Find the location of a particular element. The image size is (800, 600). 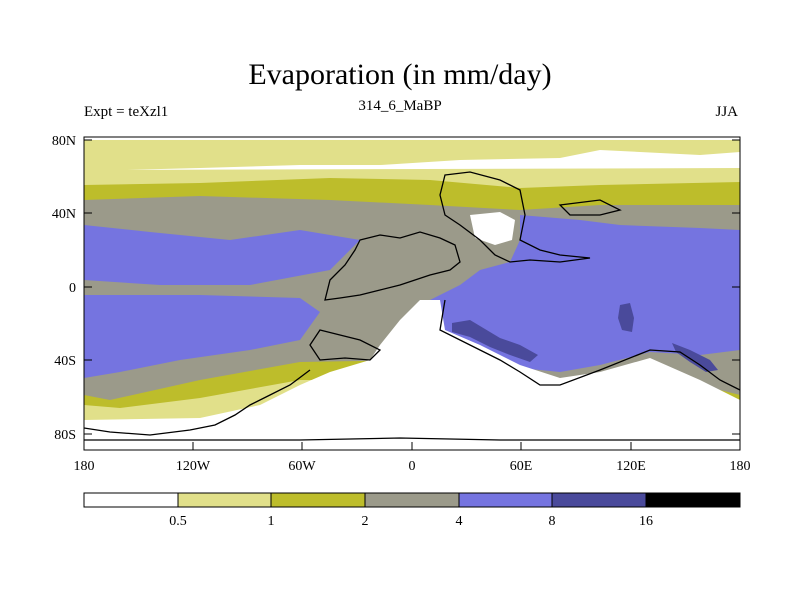

colorbar is located at coordinates (412, 500).